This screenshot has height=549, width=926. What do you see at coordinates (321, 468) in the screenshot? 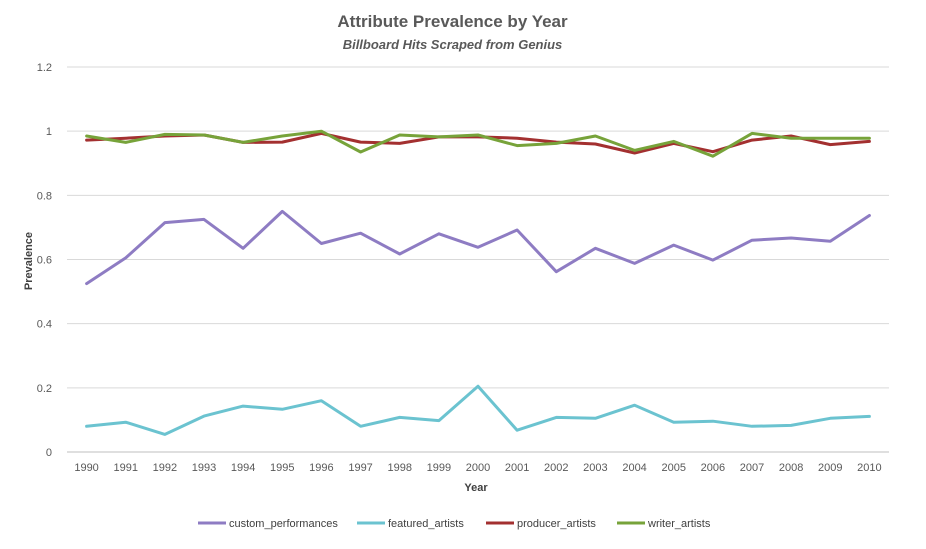
I see `x-tick-label: 1996` at bounding box center [321, 468].